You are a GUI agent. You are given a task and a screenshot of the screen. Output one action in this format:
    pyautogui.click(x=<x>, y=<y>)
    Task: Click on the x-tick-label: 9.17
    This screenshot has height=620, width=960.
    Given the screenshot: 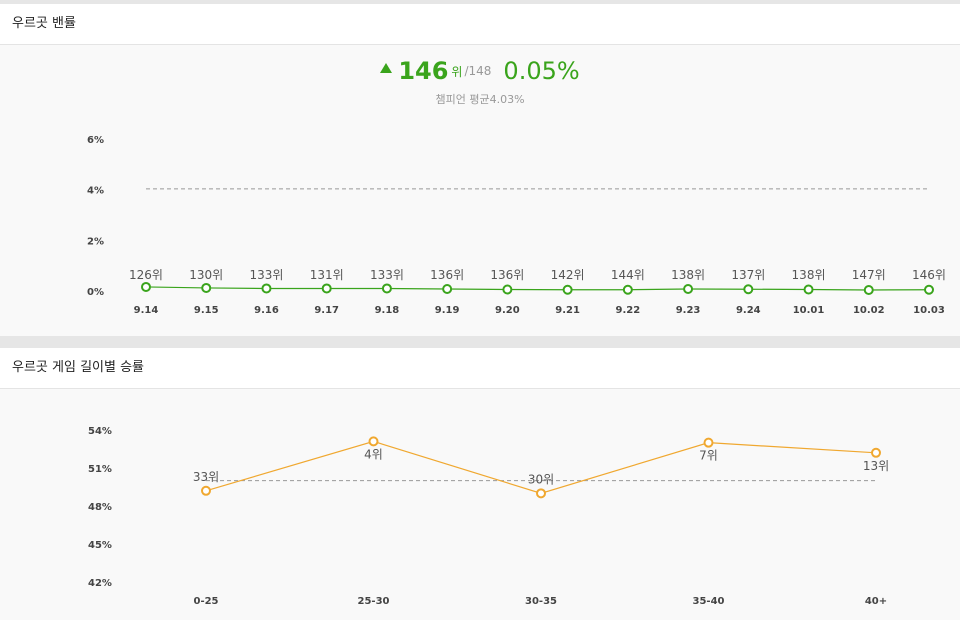 What is the action you would take?
    pyautogui.click(x=326, y=310)
    